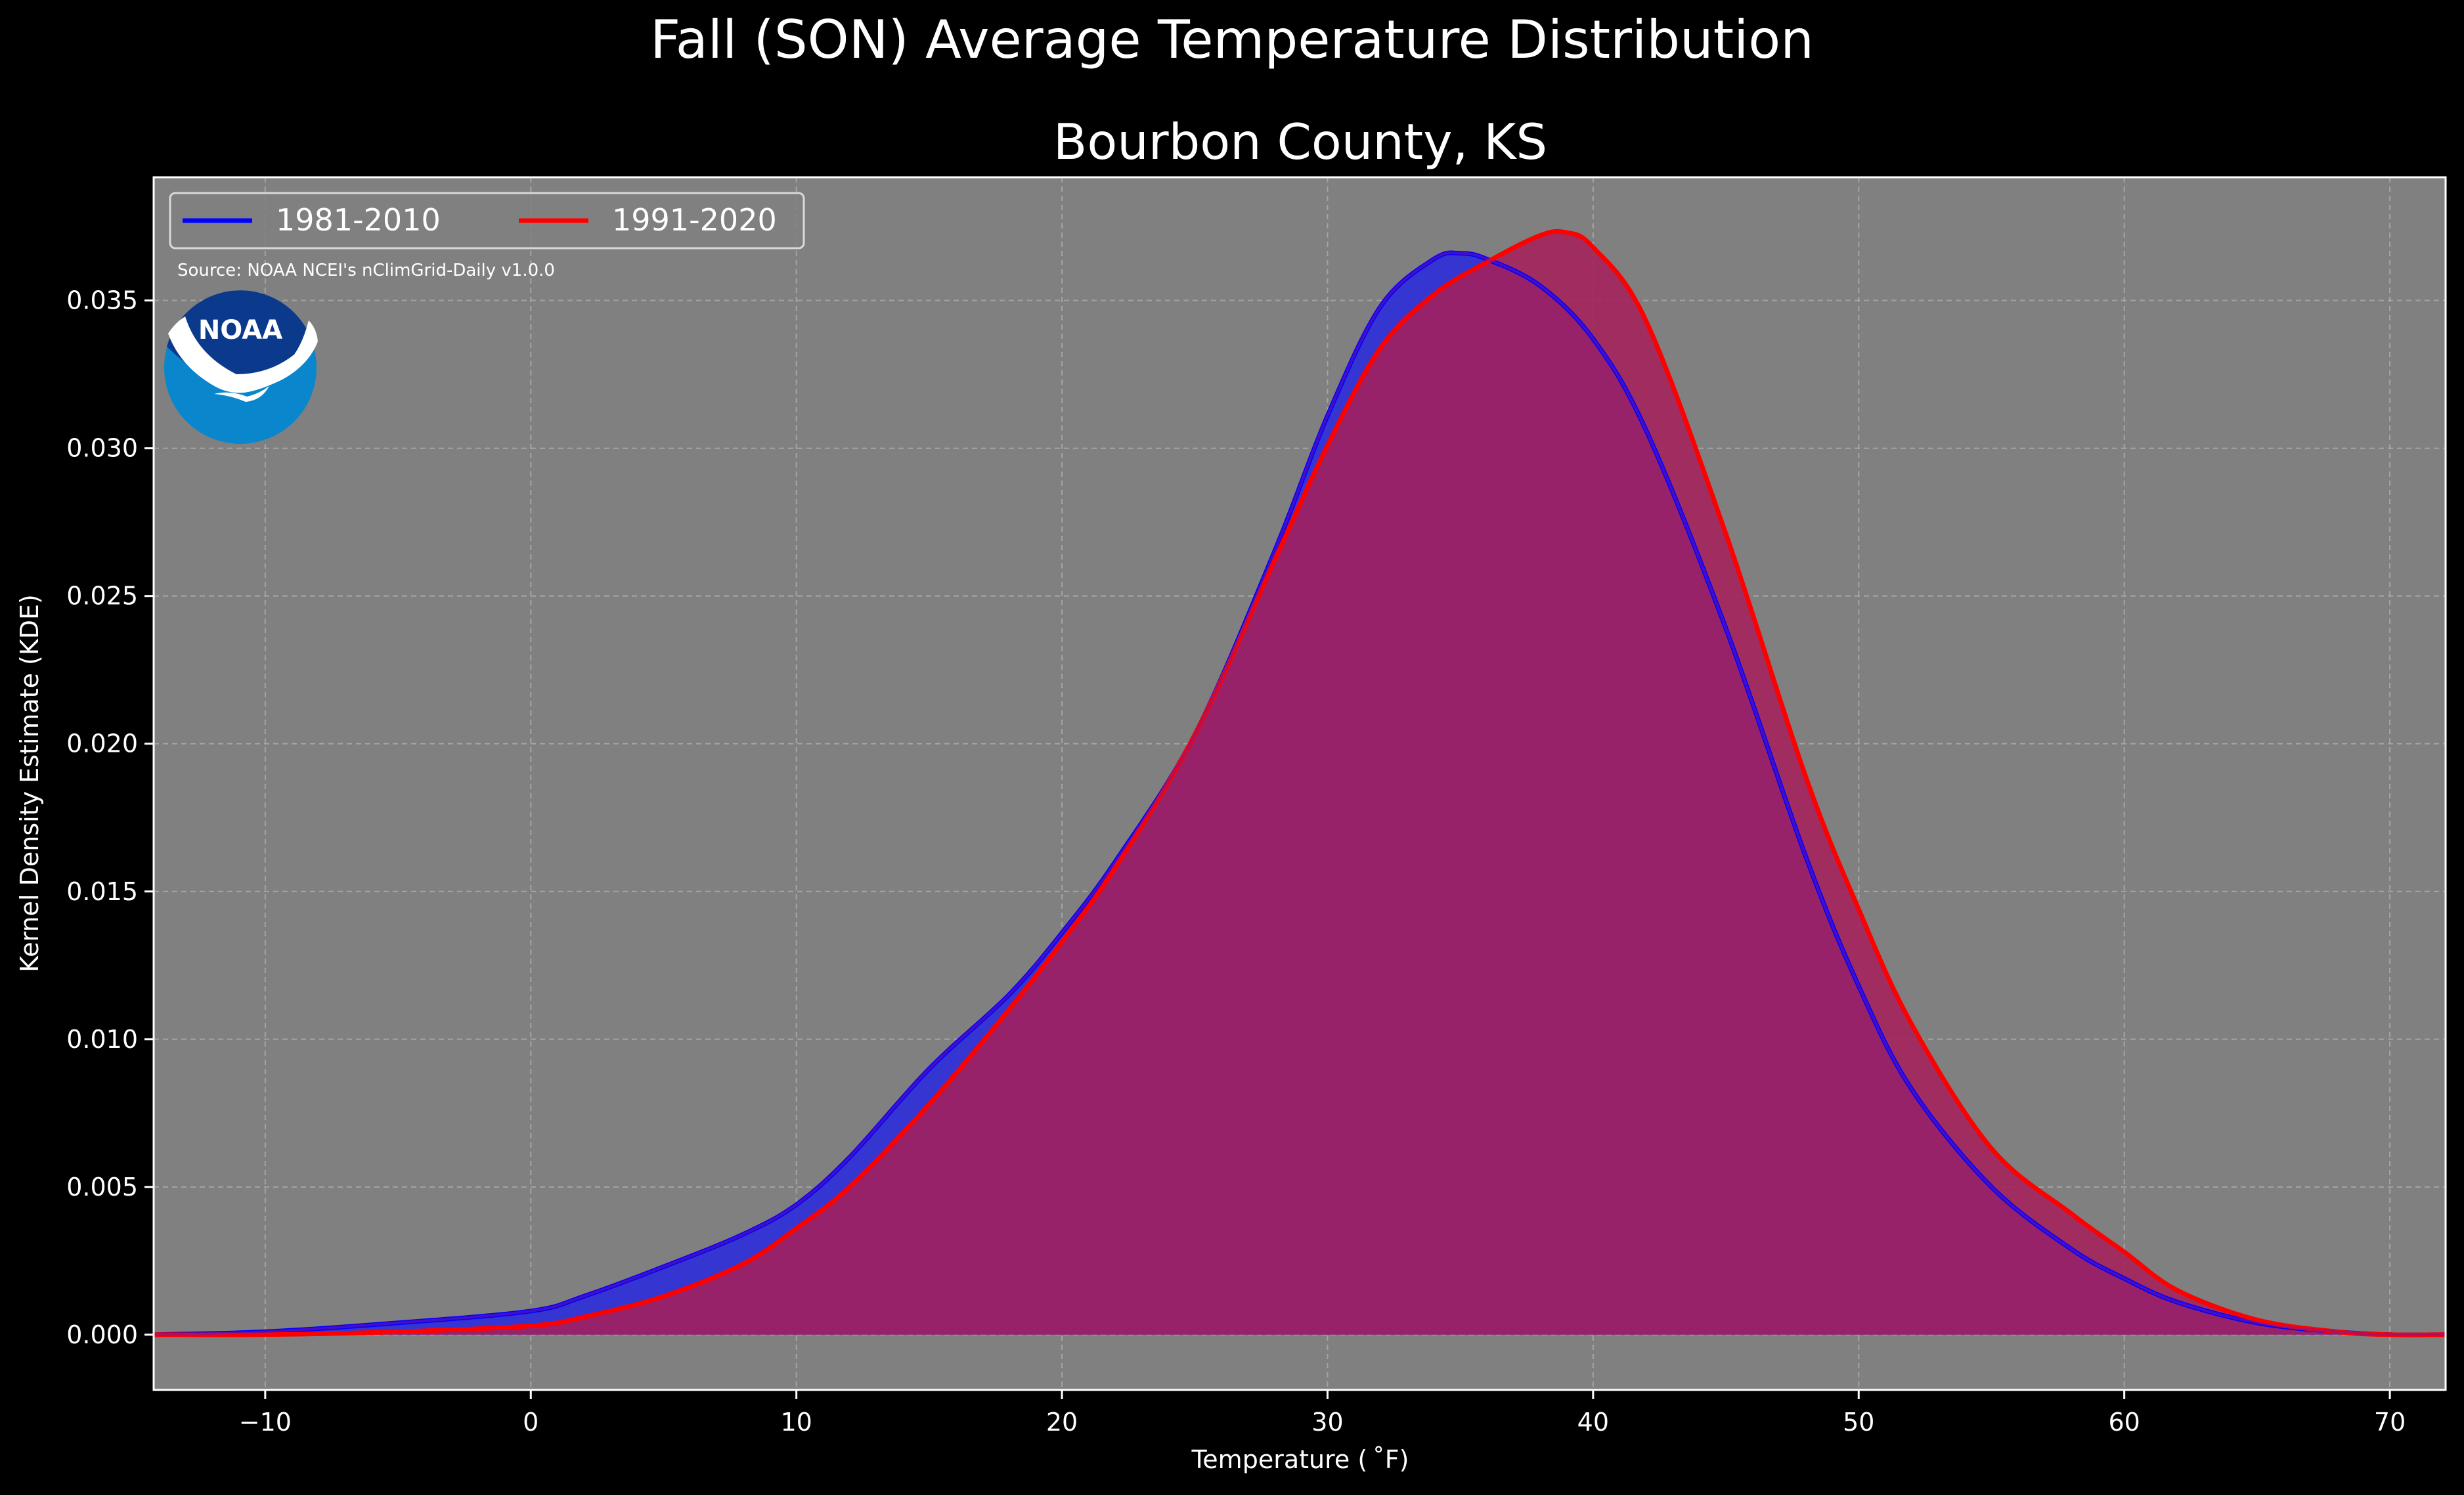 Image resolution: width=2464 pixels, height=1495 pixels. I want to click on x-tick-label: 30, so click(1327, 1422).